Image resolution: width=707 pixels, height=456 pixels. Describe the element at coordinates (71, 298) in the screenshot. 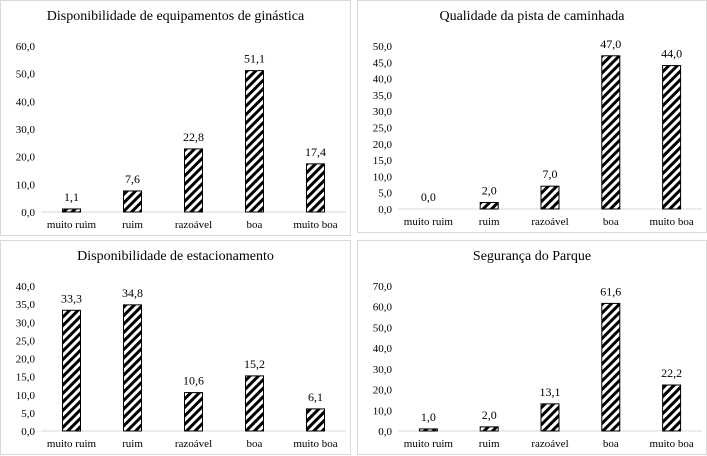

I see `data-label: 33,3` at that location.